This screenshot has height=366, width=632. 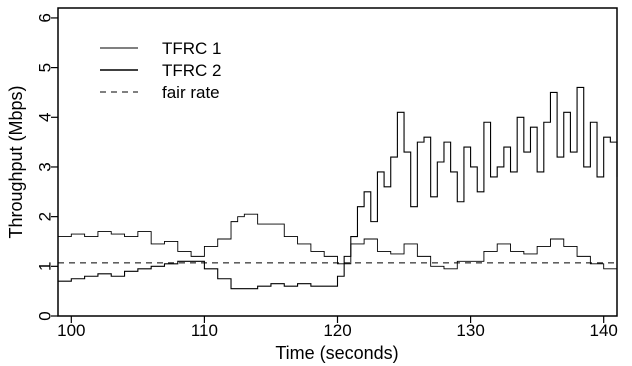 I want to click on x-tick-label: 120, so click(x=337, y=330).